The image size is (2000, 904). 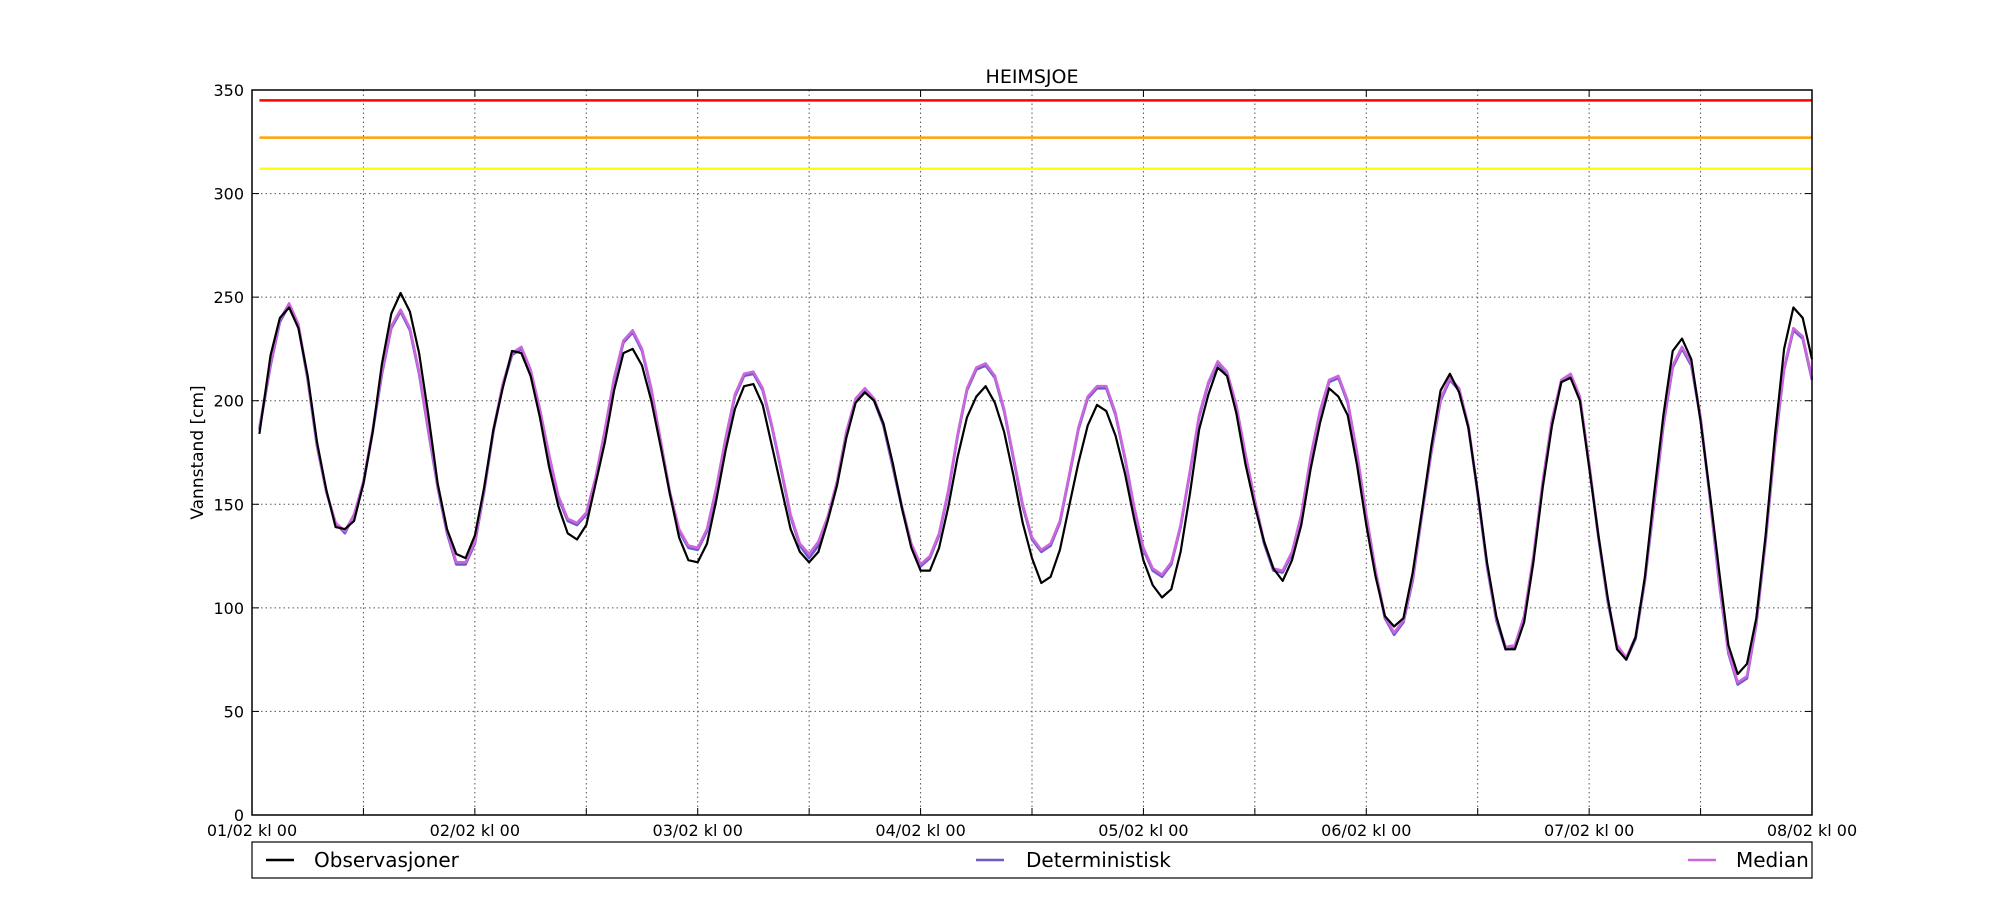 What do you see at coordinates (1772, 860) in the screenshot?
I see `legend-label: Median` at bounding box center [1772, 860].